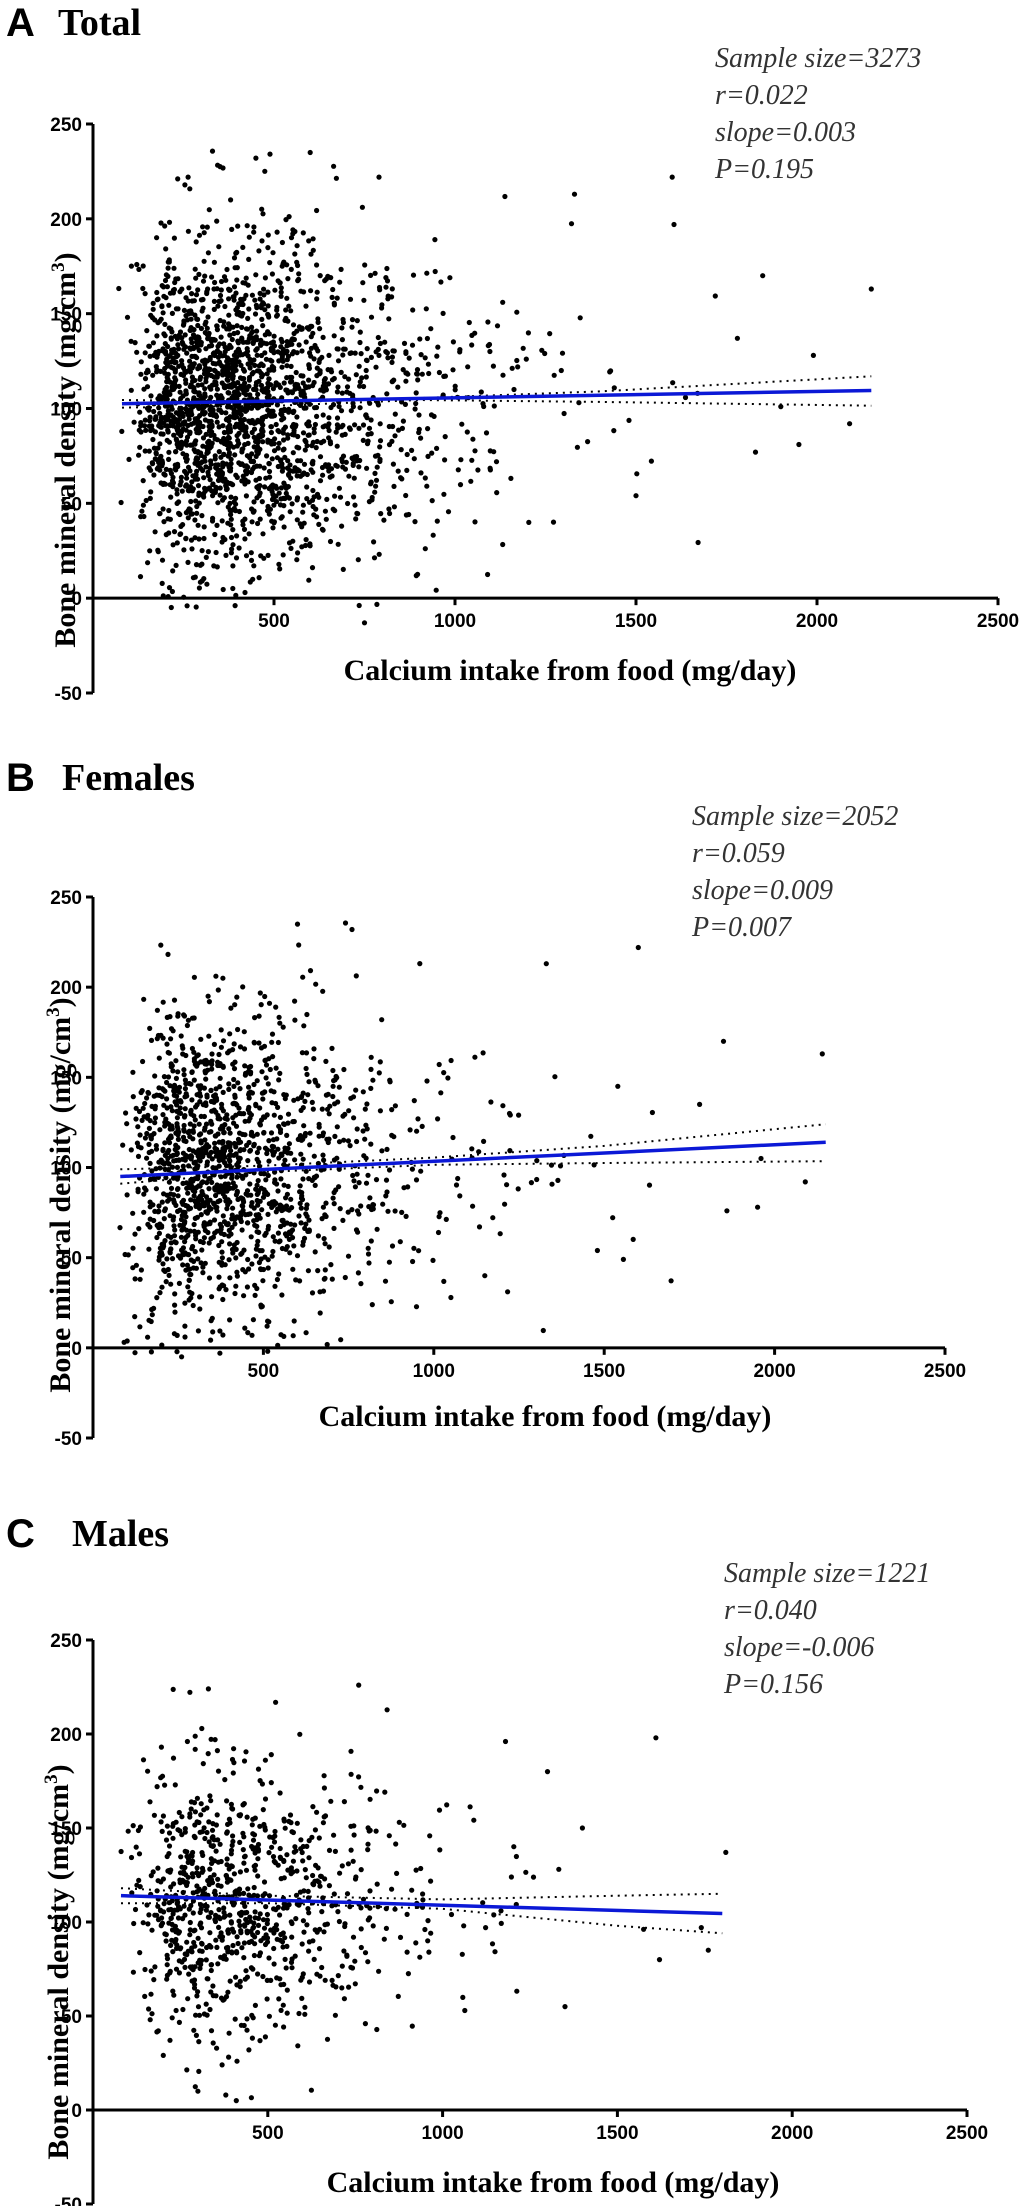 This screenshot has width=1020, height=2206. What do you see at coordinates (66, 1169) in the screenshot?
I see `y-tick-label: 100` at bounding box center [66, 1169].